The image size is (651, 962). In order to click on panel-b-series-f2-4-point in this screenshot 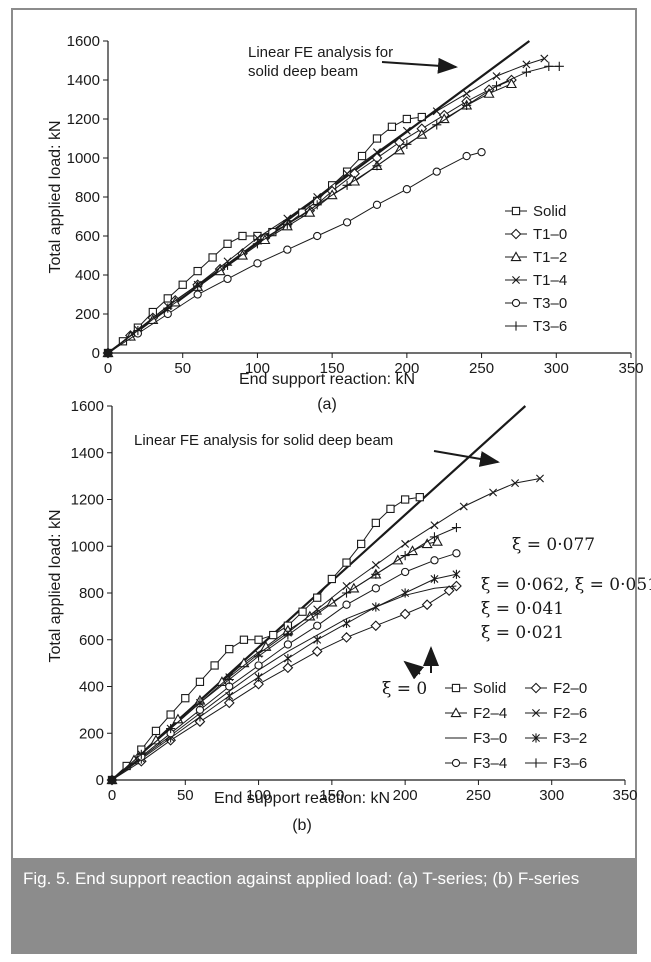, I will do `click(332, 601)`.